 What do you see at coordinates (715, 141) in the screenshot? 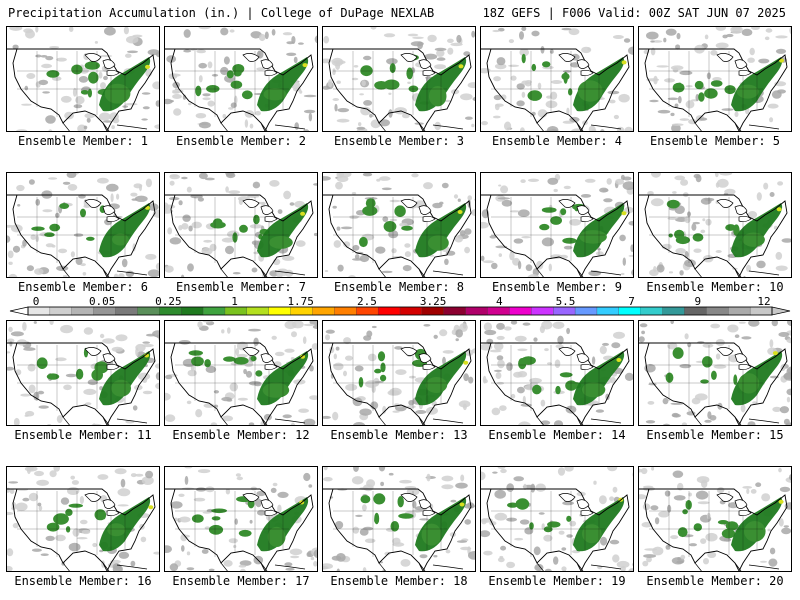
I see `member-label: Ensemble Member: 5` at bounding box center [715, 141].